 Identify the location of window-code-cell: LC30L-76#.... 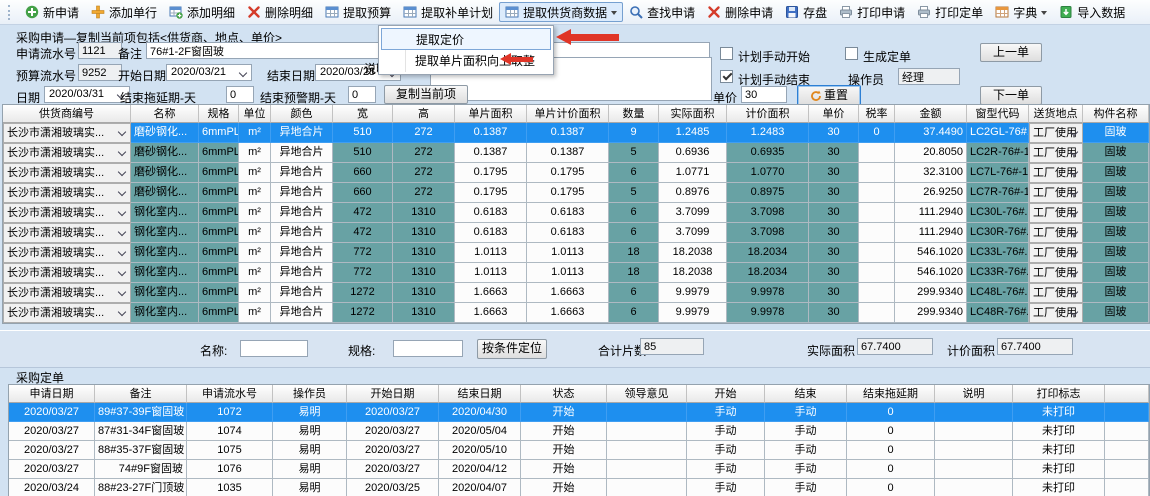
(998, 213).